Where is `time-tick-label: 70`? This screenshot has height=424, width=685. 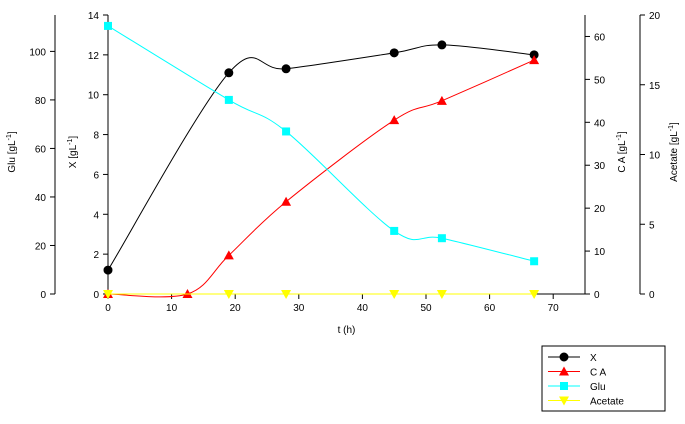 time-tick-label: 70 is located at coordinates (554, 308).